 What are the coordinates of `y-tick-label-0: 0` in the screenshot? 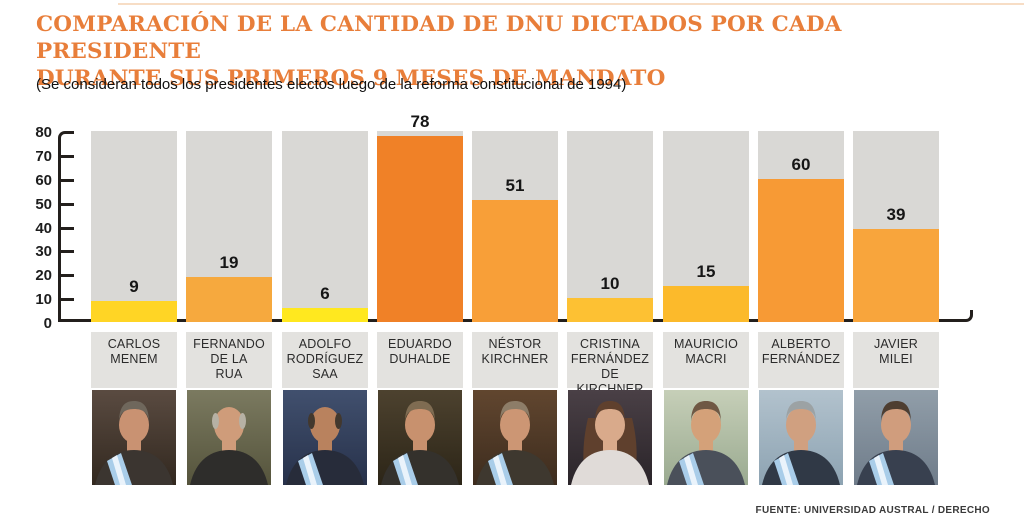 It's located at (47, 323).